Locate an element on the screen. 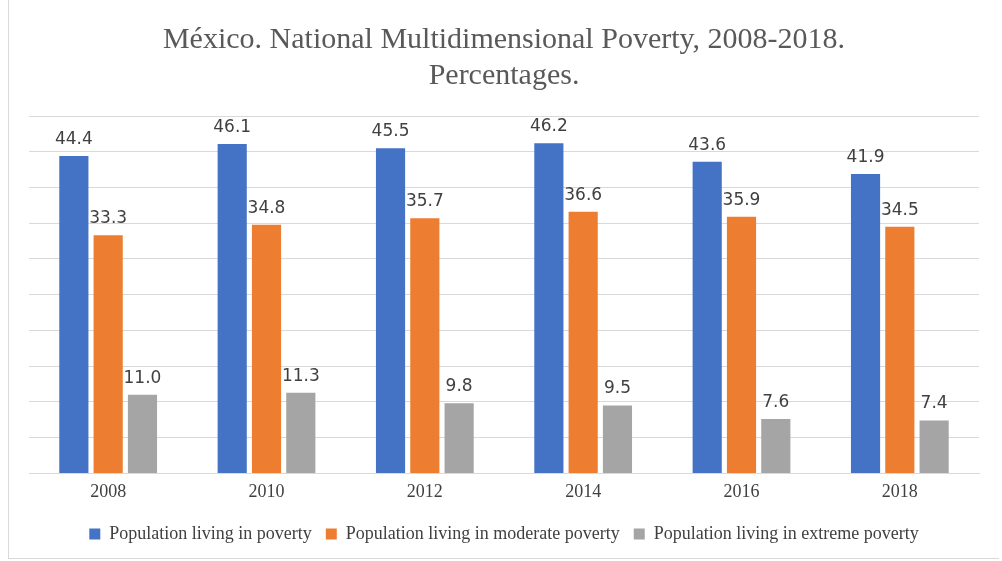 This screenshot has width=1002, height=561. data-label: 41.9 is located at coordinates (865, 155).